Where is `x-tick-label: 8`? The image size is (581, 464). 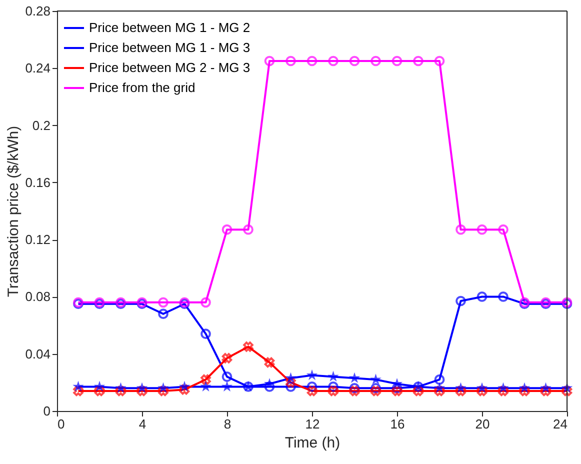
x-tick-label: 8 is located at coordinates (228, 424).